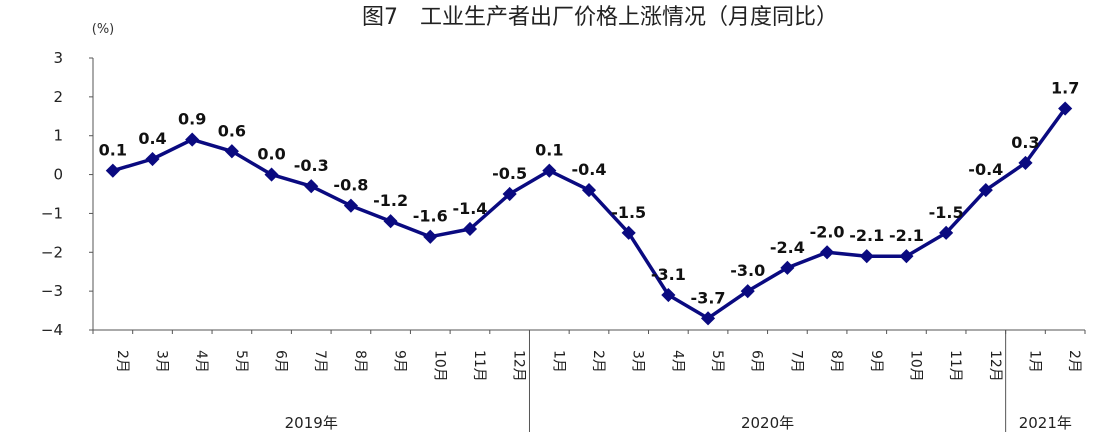 This screenshot has width=1100, height=438. Describe the element at coordinates (52, 291) in the screenshot. I see `y-tick-label: −3` at that location.